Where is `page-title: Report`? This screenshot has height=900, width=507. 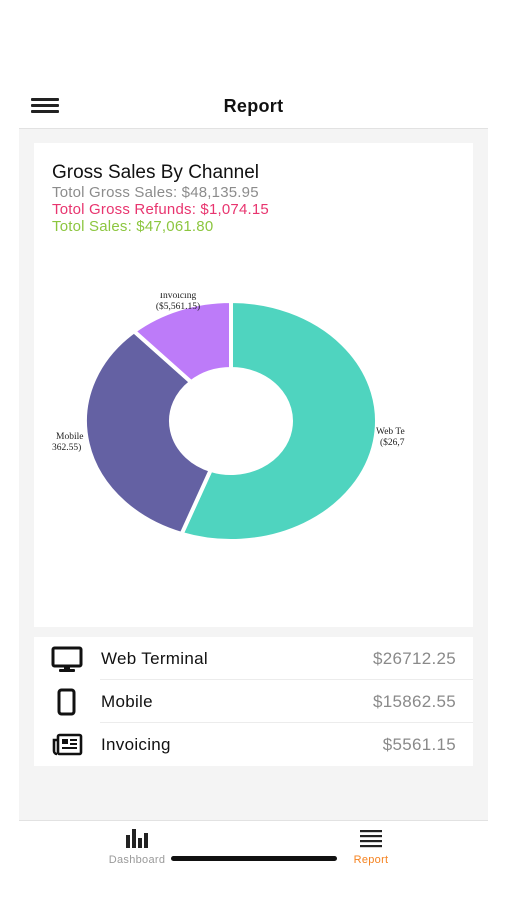 page-title: Report is located at coordinates (253, 106).